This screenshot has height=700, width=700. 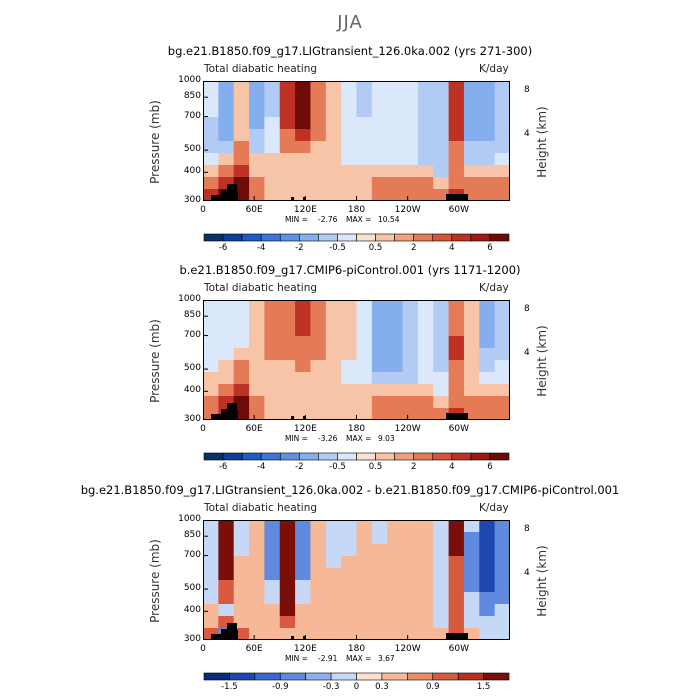 What do you see at coordinates (223, 248) in the screenshot?
I see `colorbar-label: -6` at bounding box center [223, 248].